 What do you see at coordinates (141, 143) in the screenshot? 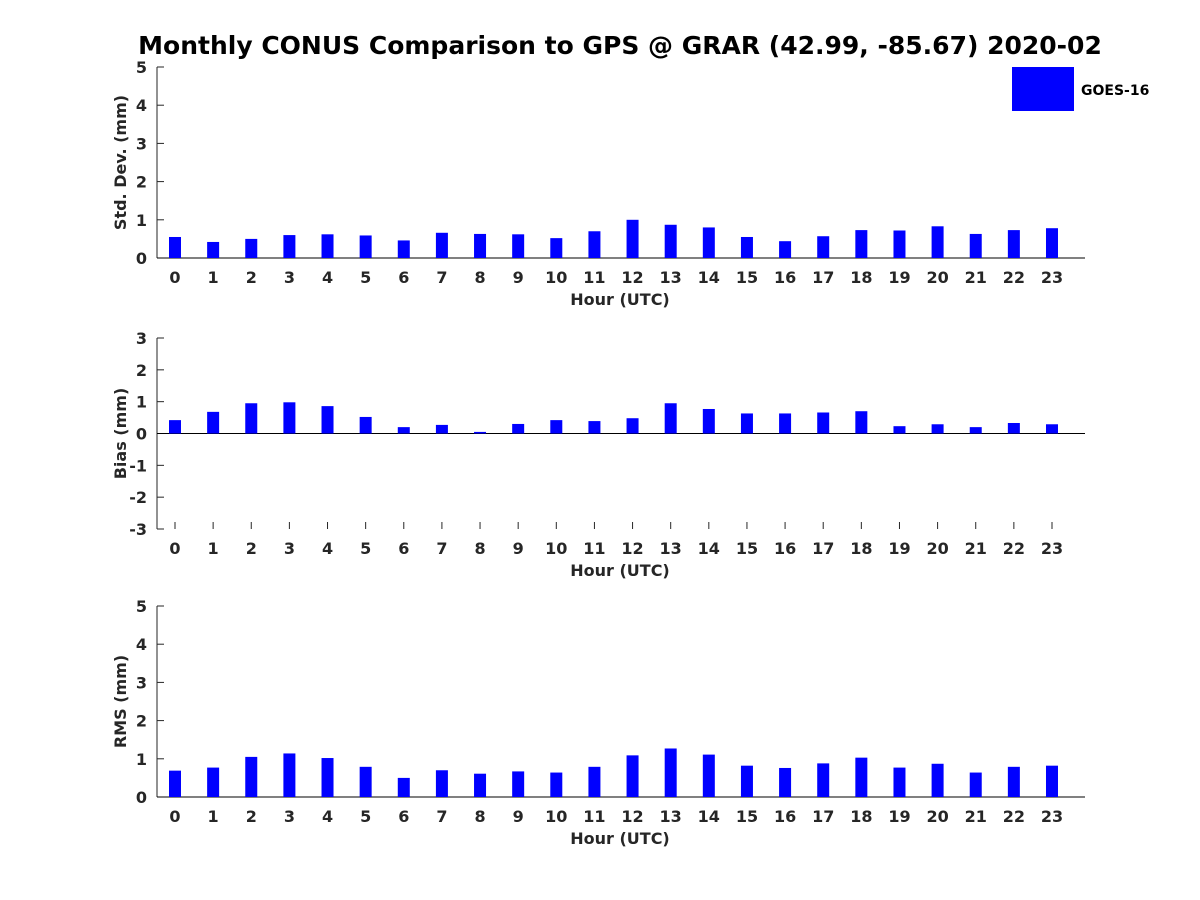
I see `std-dev-y-tick-label: 3` at bounding box center [141, 143].